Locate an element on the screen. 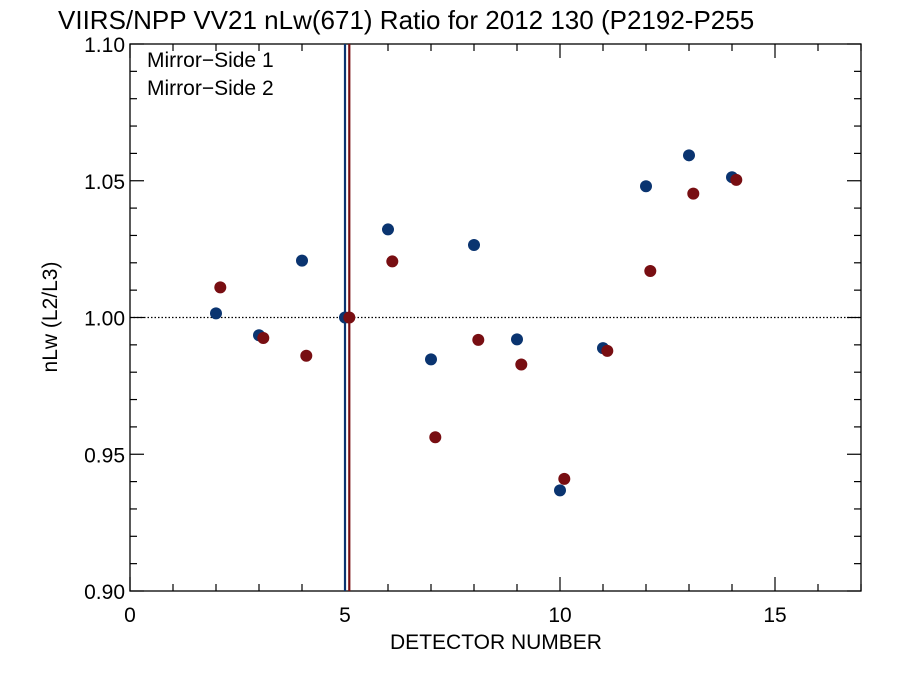 This screenshot has height=675, width=900. y-tick-labels: 0.90 0.95 1.00 1.05 1.10 is located at coordinates (104, 319).